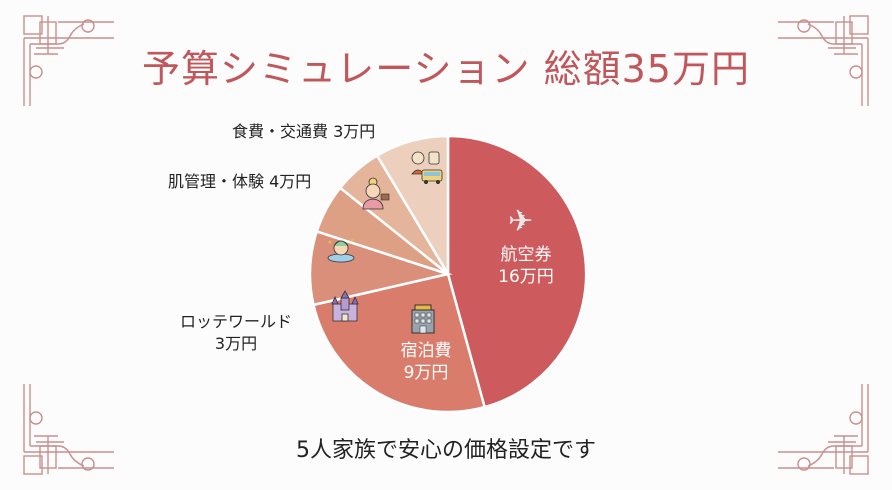  What do you see at coordinates (426, 373) in the screenshot?
I see `hotel-value: 9万円` at bounding box center [426, 373].